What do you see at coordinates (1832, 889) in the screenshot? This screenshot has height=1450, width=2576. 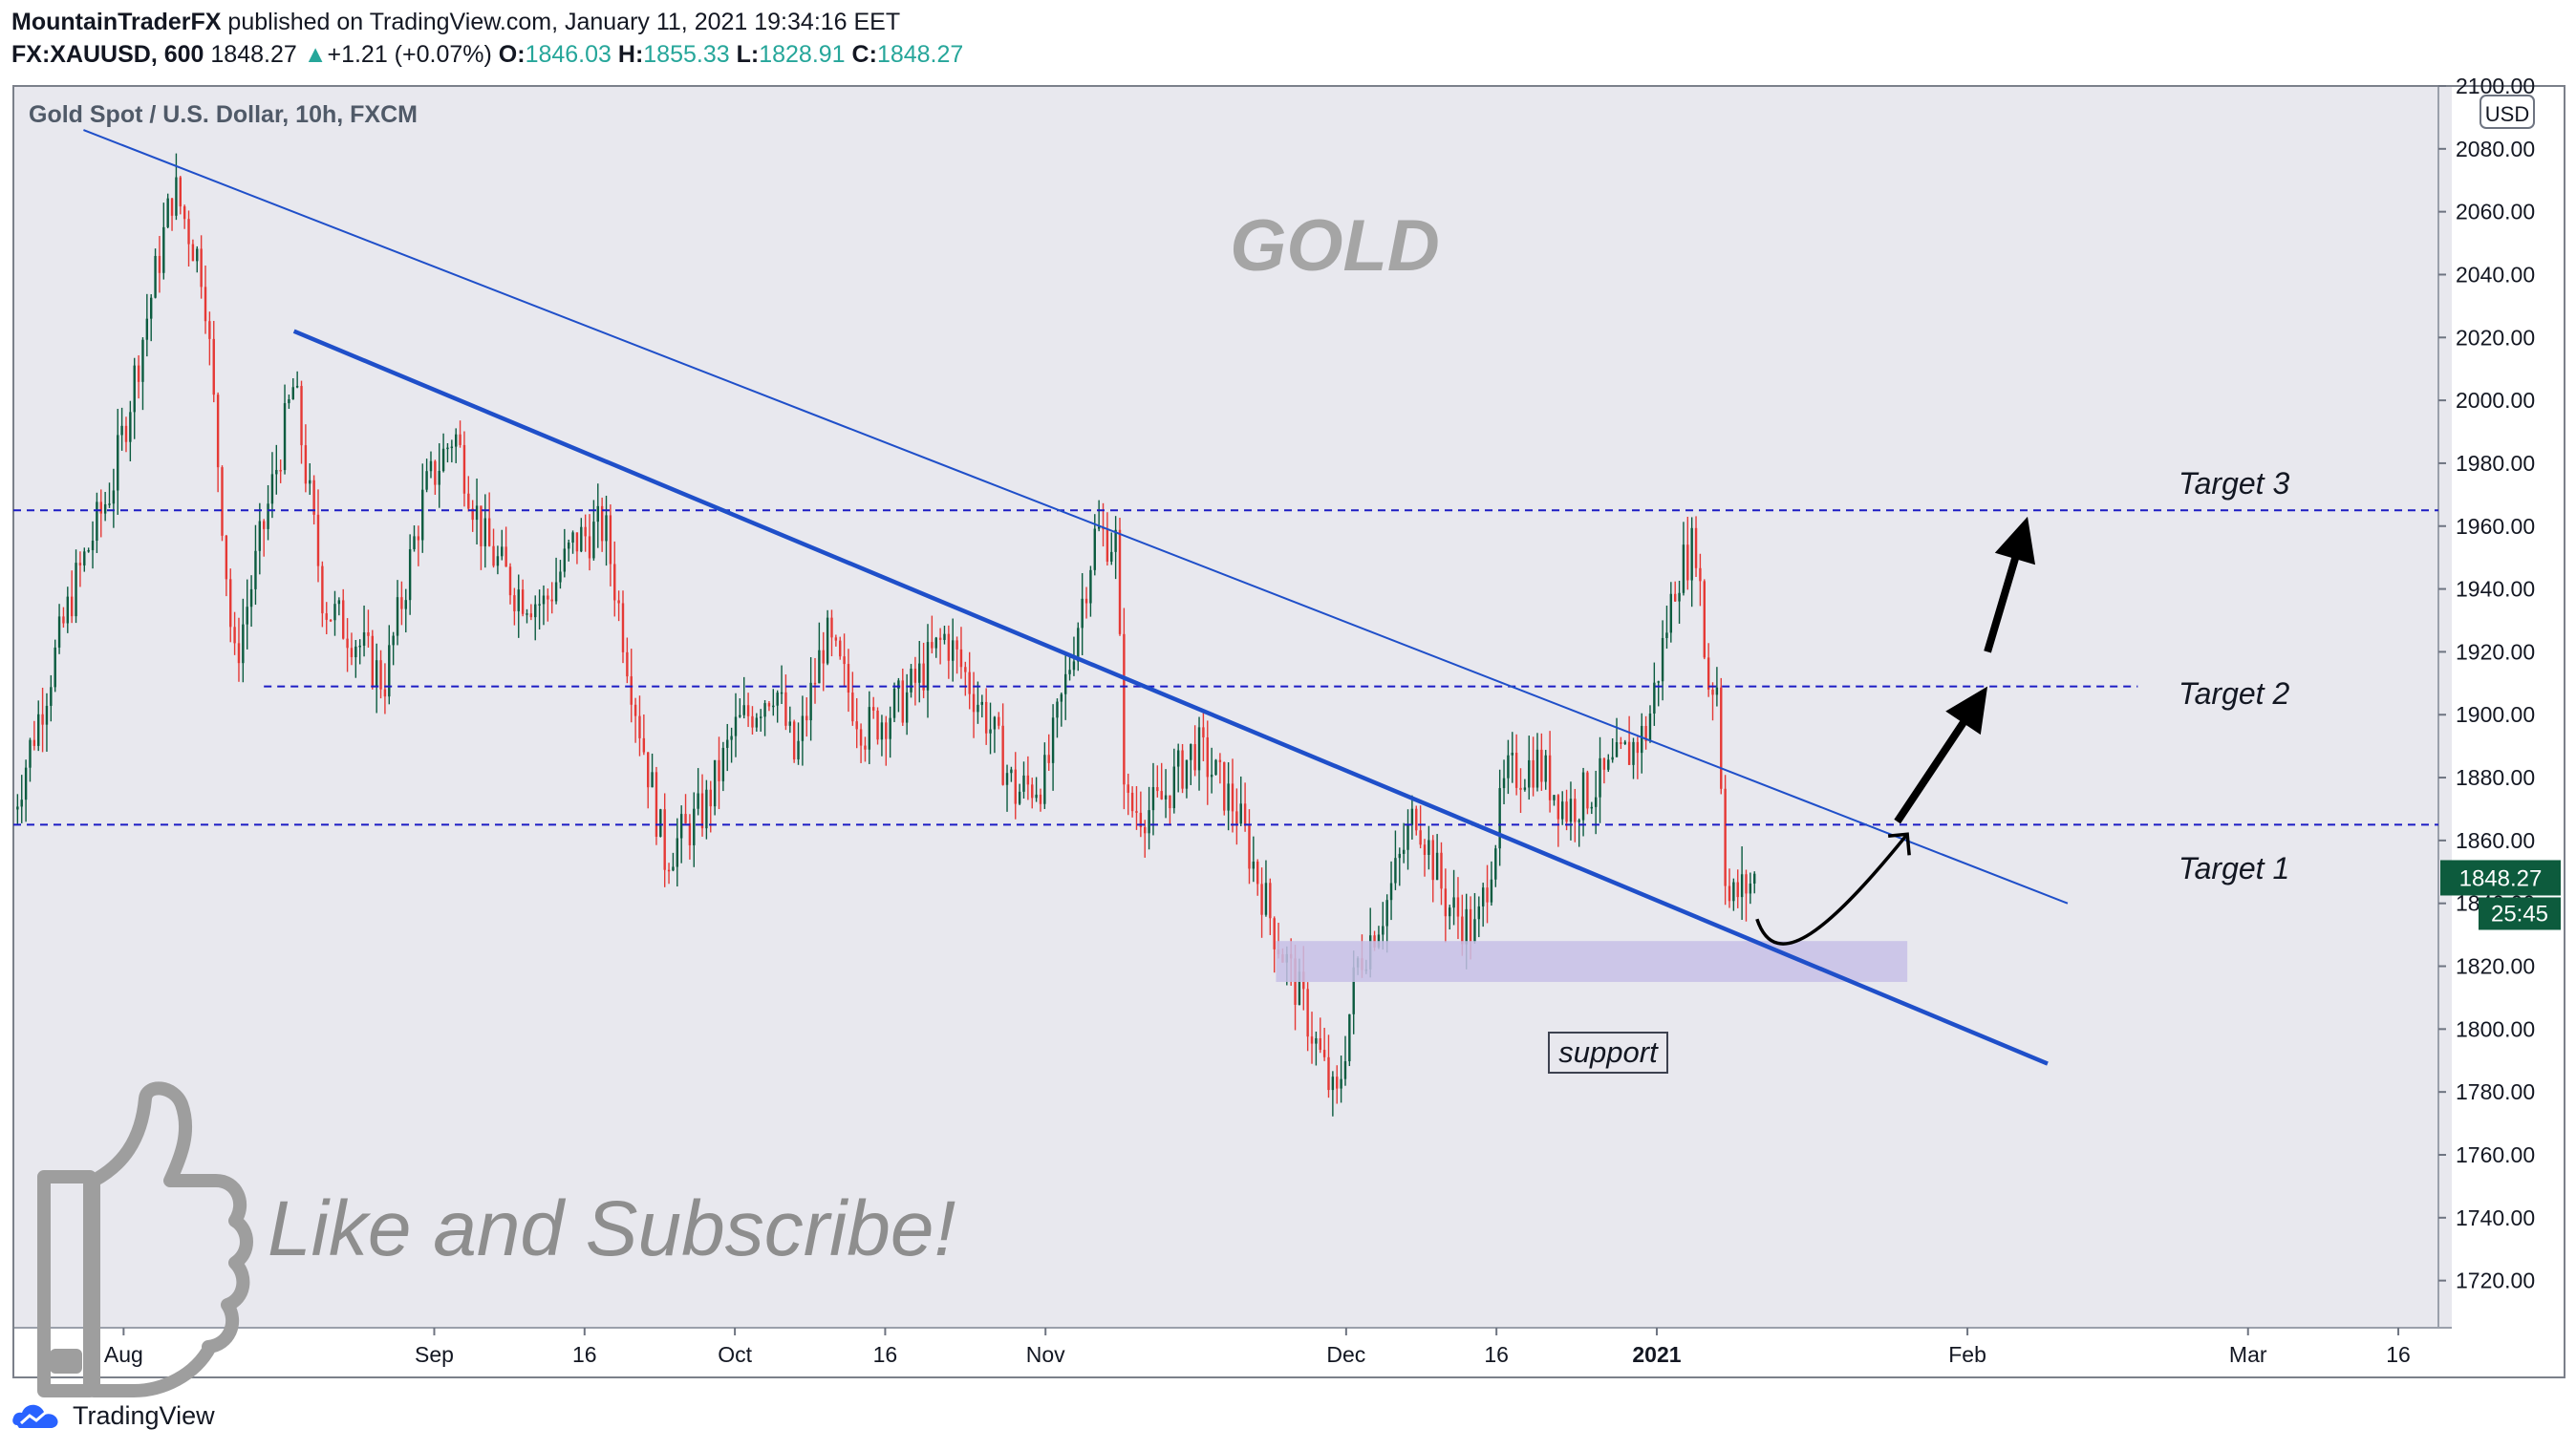 I see `projection-curve-arrow` at bounding box center [1832, 889].